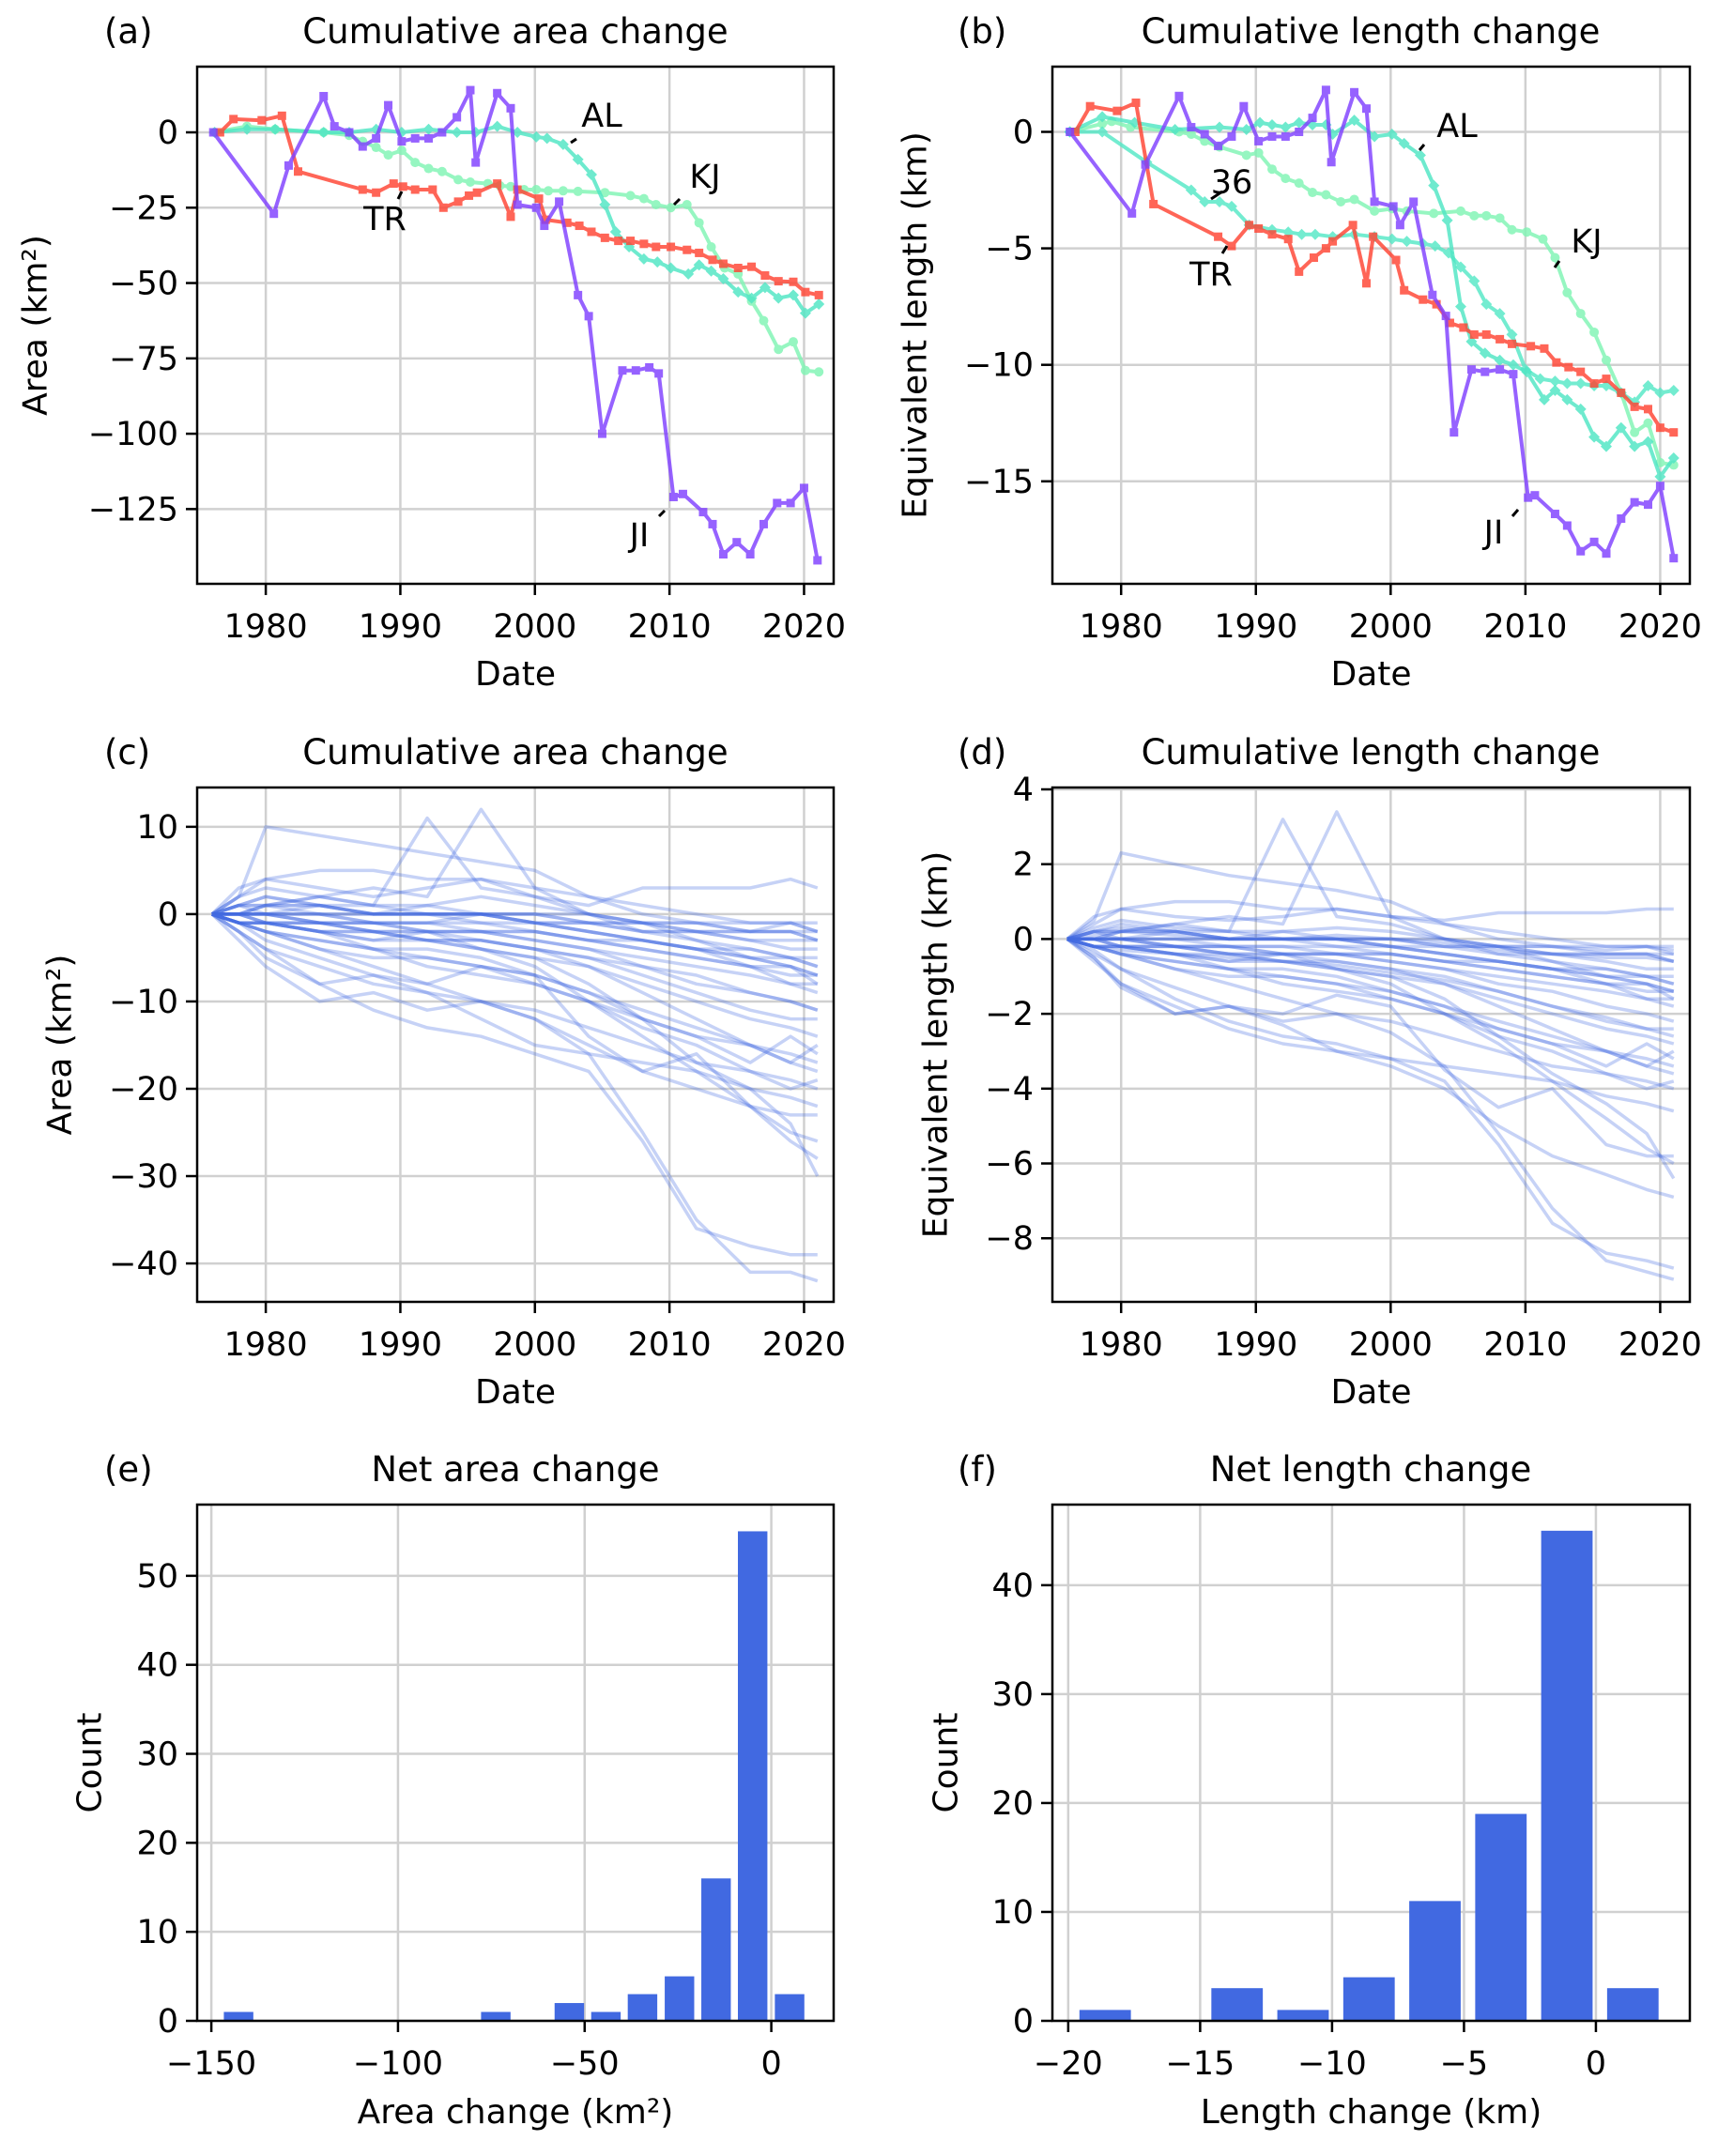  Describe the element at coordinates (144, 208) in the screenshot. I see `y-tick-label: −25` at that location.